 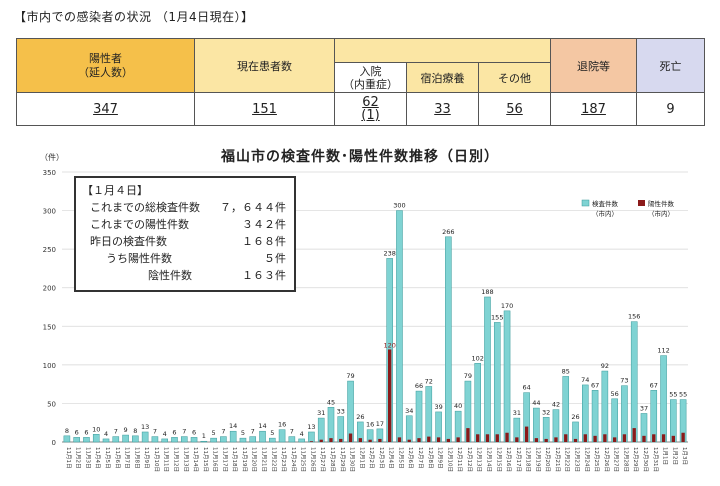 What do you see at coordinates (616, 459) in the screenshot?
I see `x-tick-label: 12月27日` at bounding box center [616, 459].